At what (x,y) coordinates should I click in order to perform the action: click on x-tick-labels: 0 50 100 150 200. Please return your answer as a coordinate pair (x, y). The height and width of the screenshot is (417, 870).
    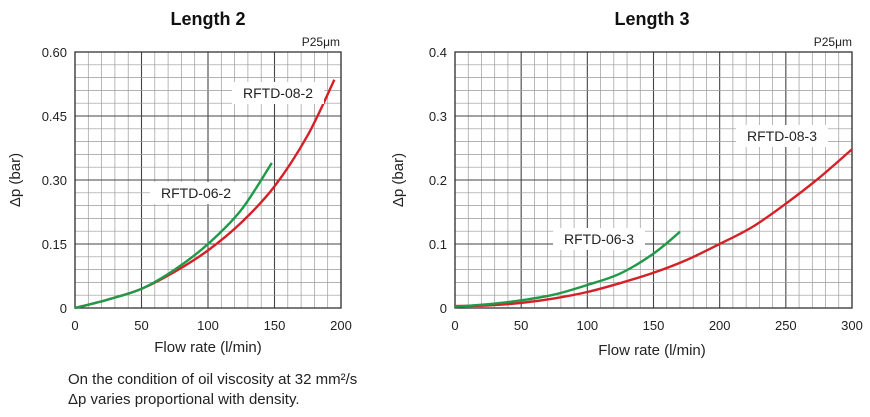
    Looking at the image, I should click on (211, 325).